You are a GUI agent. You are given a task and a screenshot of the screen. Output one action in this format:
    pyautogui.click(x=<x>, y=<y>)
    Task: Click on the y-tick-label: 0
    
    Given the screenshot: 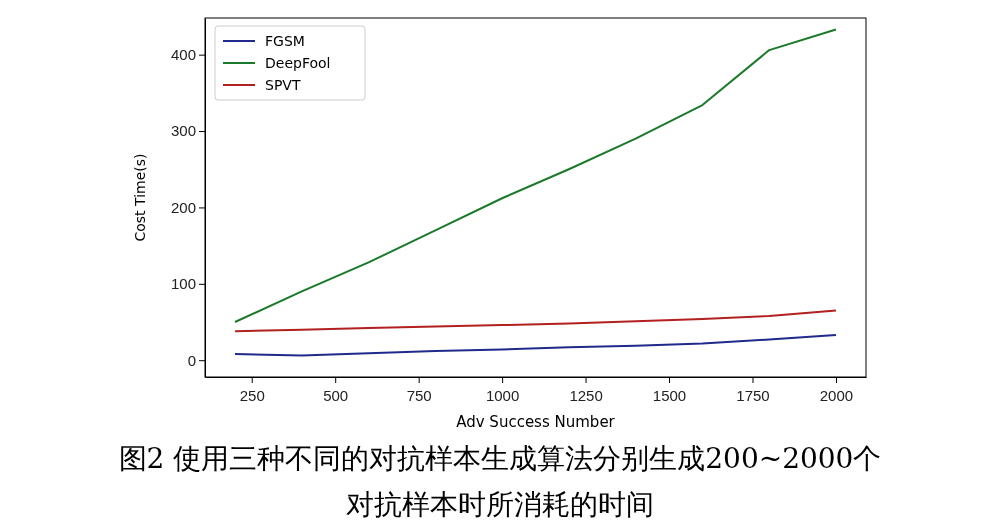 What is the action you would take?
    pyautogui.click(x=191, y=360)
    